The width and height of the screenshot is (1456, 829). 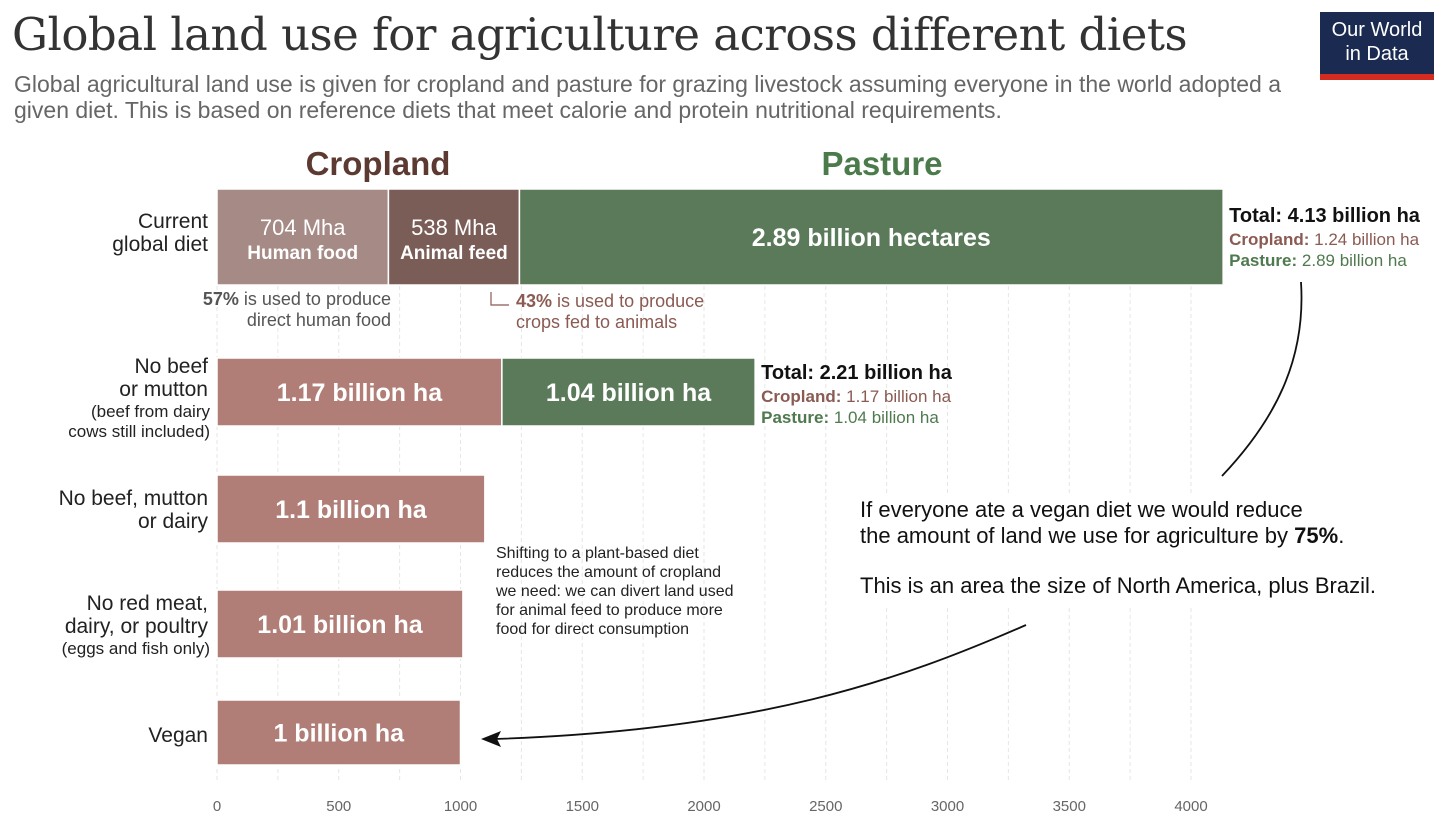 I want to click on x-tick-label: 2000, so click(x=703, y=806).